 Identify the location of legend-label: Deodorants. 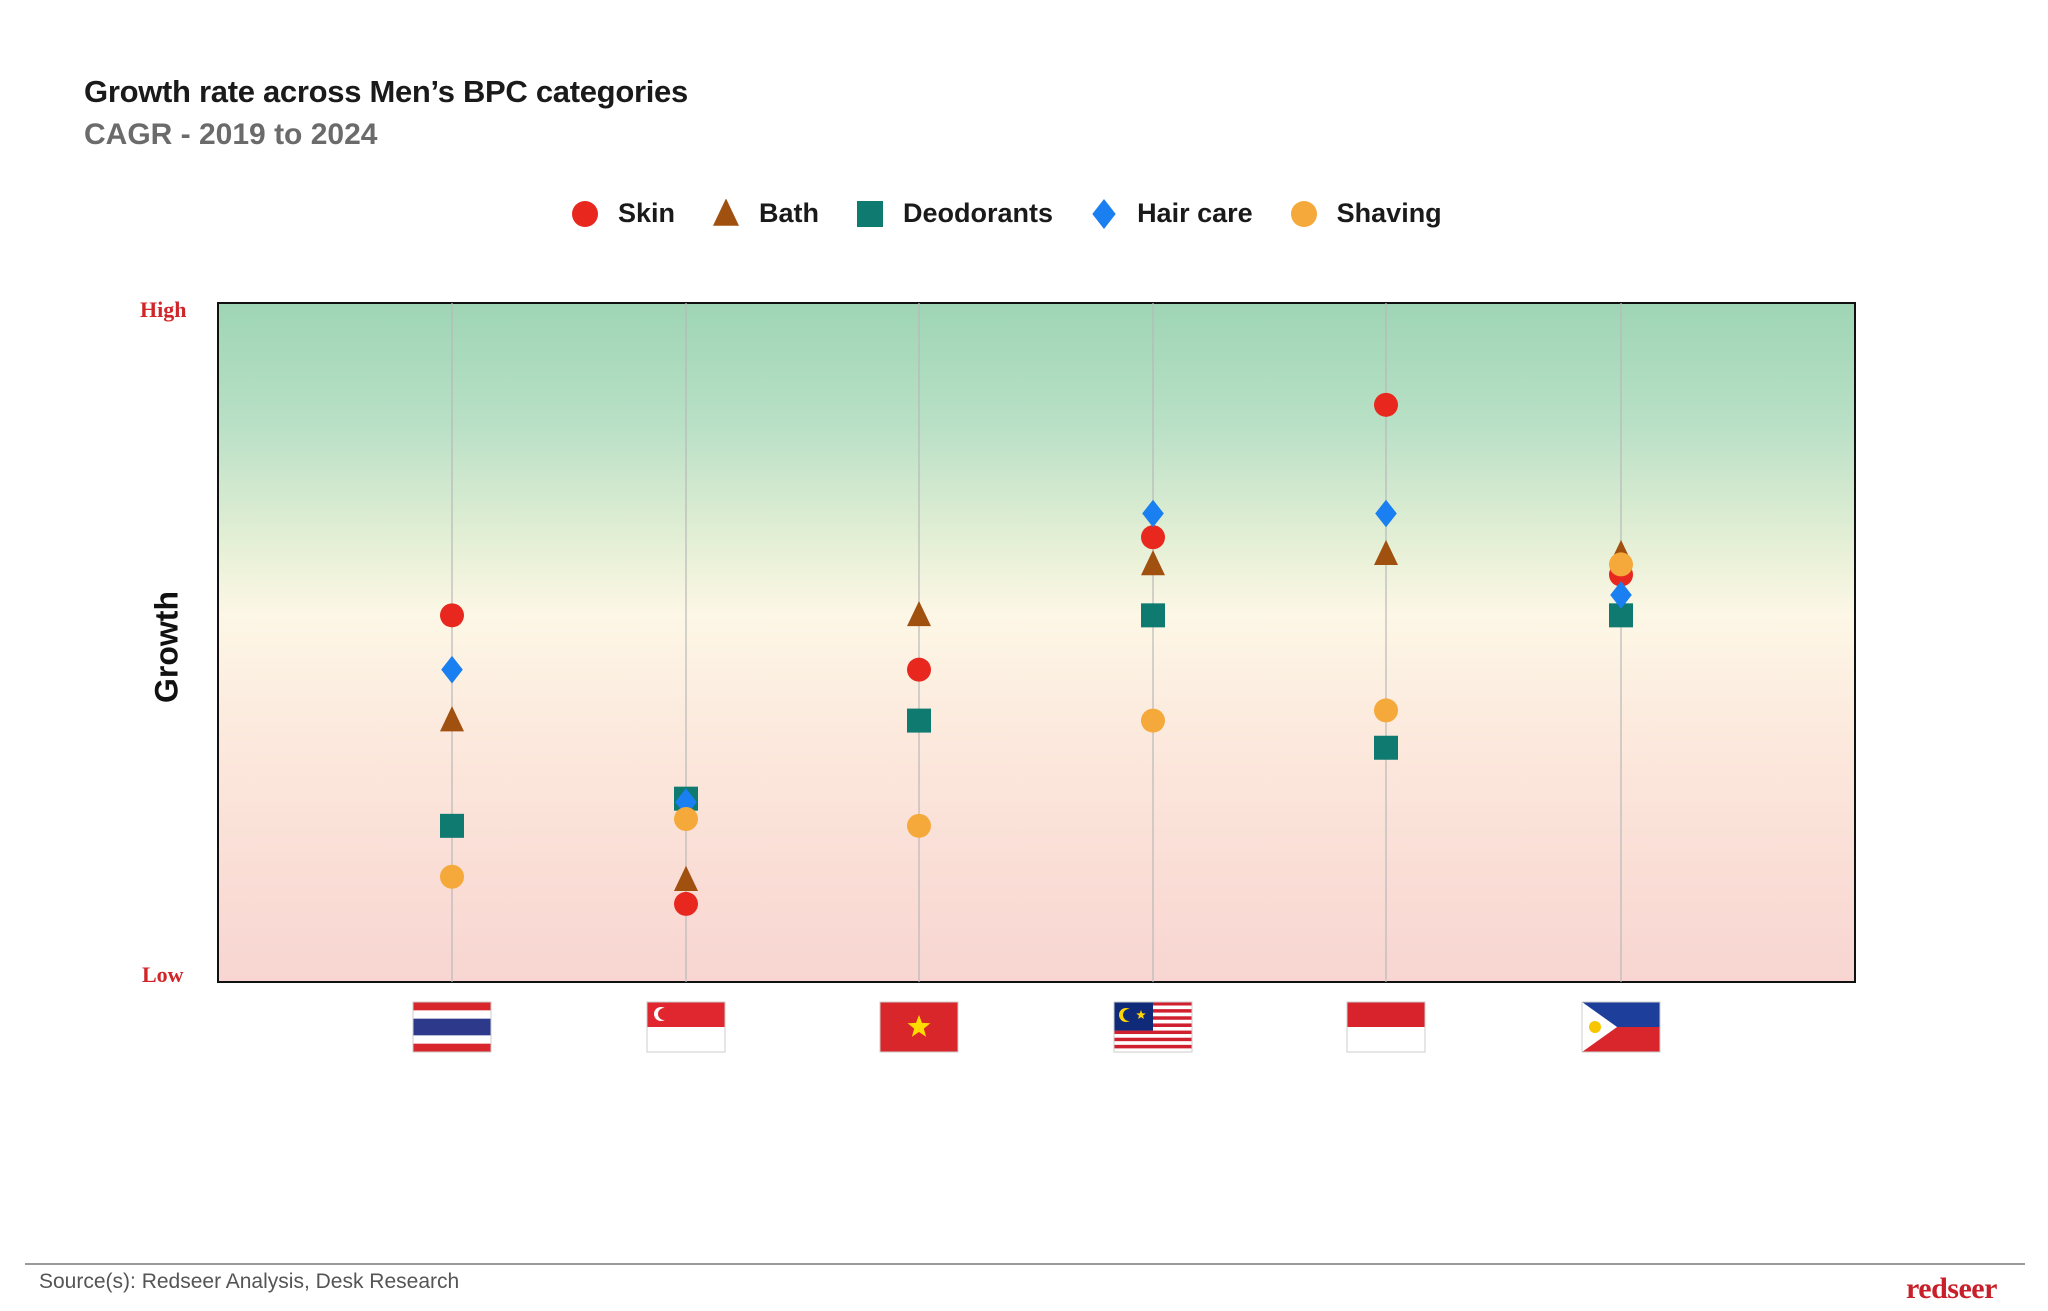
(978, 213).